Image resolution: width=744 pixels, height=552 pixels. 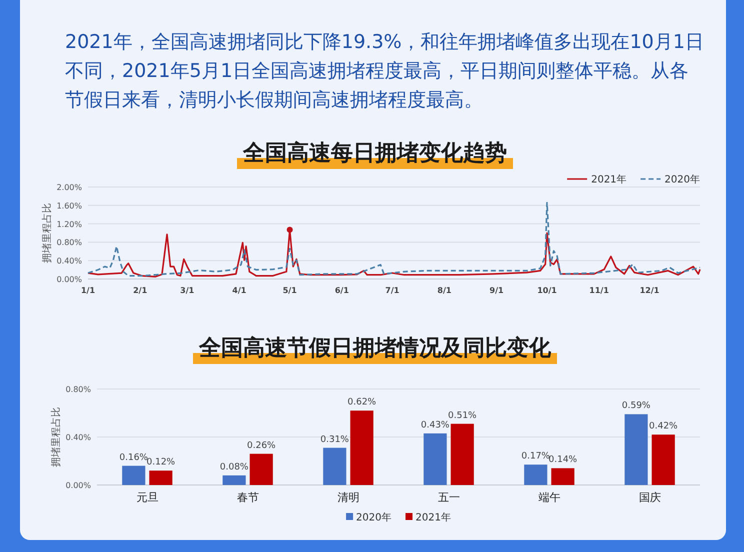 What do you see at coordinates (384, 71) in the screenshot?
I see `text: 2021年，全国高速拥堵同比下降19.3%，和往年拥堵峰值多出现在10月1日不同，2021年5月1日全国高速拥堵程度最高，平日期间则整体平稳。从各节假日来看，清明小长假期间高速拥堵程度最高。` at bounding box center [384, 71].